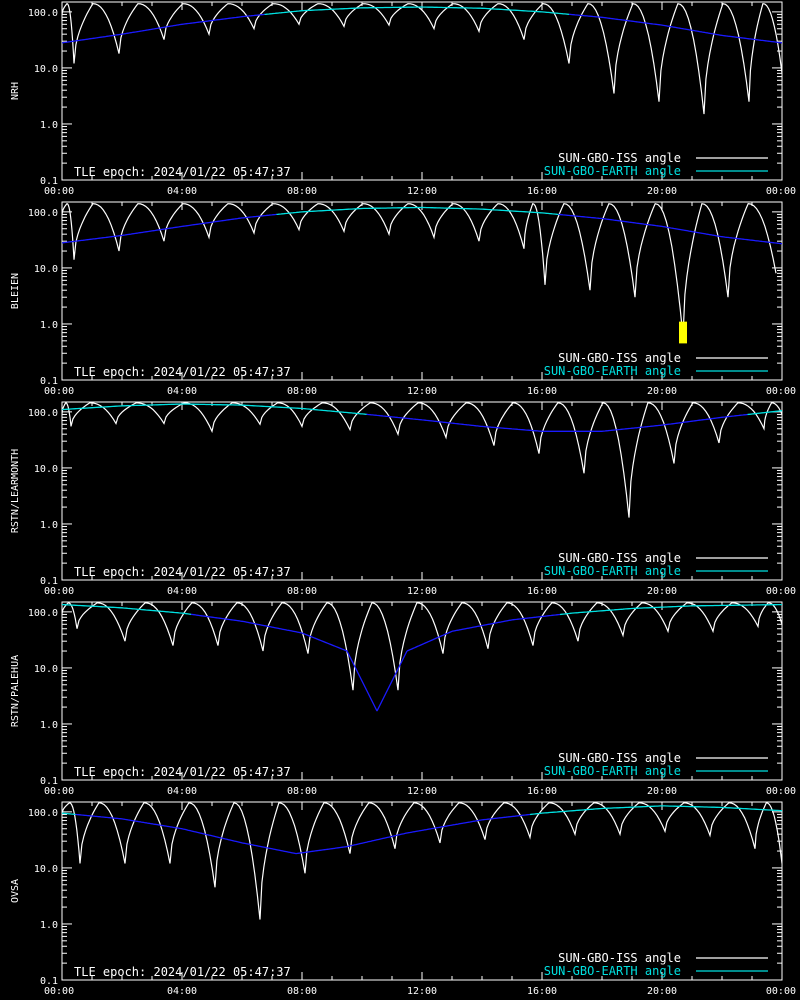 This screenshot has height=1000, width=800. Describe the element at coordinates (15, 891) in the screenshot. I see `y-axis-label: OVSA` at that location.